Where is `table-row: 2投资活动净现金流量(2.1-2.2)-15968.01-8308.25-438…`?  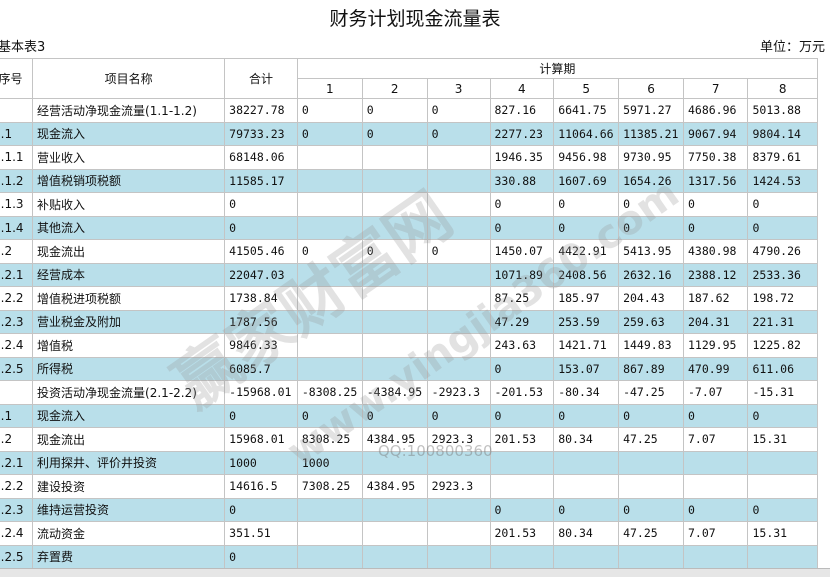
table-row: 2投资活动净现金流量(2.1-2.2)-15968.01-8308.25-438… is located at coordinates (409, 392).